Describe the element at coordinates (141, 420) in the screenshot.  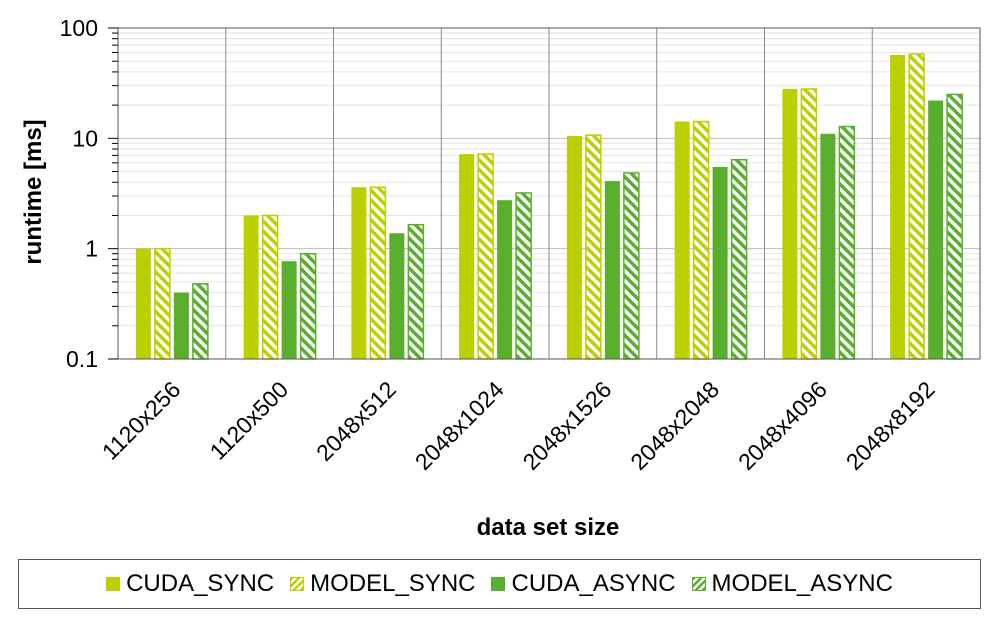
I see `x-tick-label: 1120x256` at that location.